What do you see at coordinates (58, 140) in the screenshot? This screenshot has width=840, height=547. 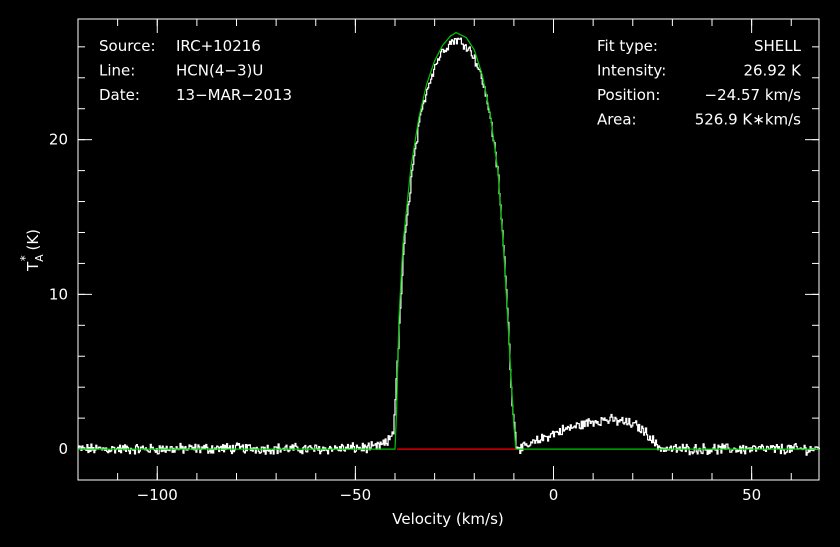 I see `y-tick-label: 20` at bounding box center [58, 140].